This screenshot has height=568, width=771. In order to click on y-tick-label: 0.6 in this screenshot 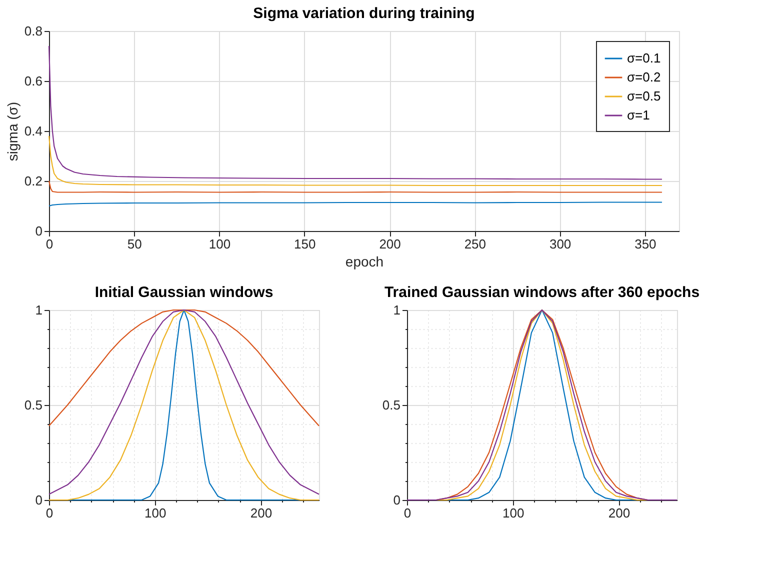, I will do `click(33, 81)`.